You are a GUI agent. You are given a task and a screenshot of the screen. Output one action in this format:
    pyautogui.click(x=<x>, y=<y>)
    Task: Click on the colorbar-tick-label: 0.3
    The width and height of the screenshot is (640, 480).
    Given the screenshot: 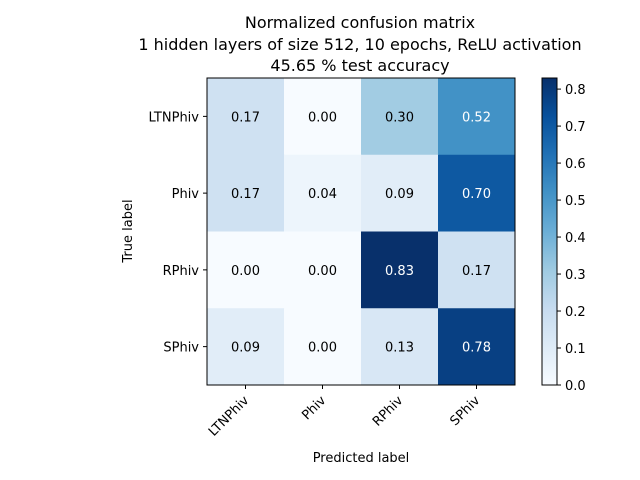 What is the action you would take?
    pyautogui.click(x=575, y=275)
    